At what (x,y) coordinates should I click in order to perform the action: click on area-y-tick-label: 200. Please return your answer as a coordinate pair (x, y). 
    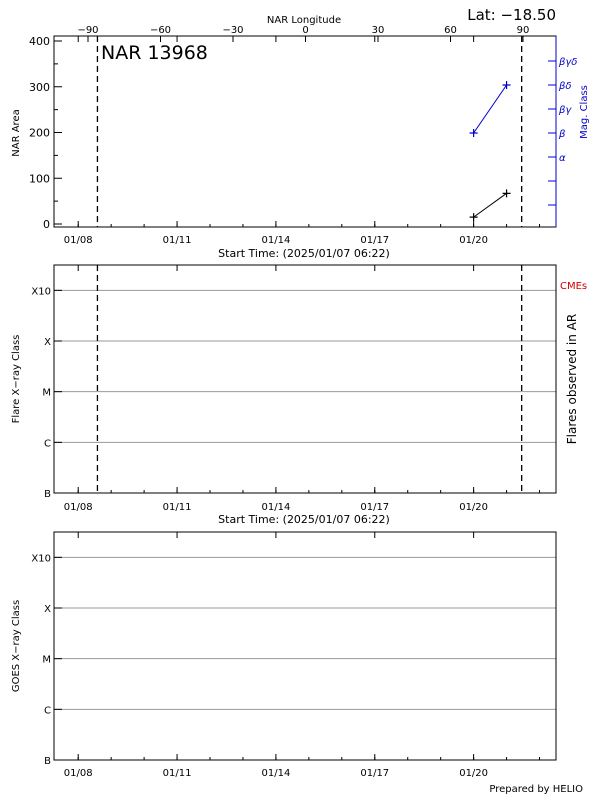
    Looking at the image, I should click on (39, 133).